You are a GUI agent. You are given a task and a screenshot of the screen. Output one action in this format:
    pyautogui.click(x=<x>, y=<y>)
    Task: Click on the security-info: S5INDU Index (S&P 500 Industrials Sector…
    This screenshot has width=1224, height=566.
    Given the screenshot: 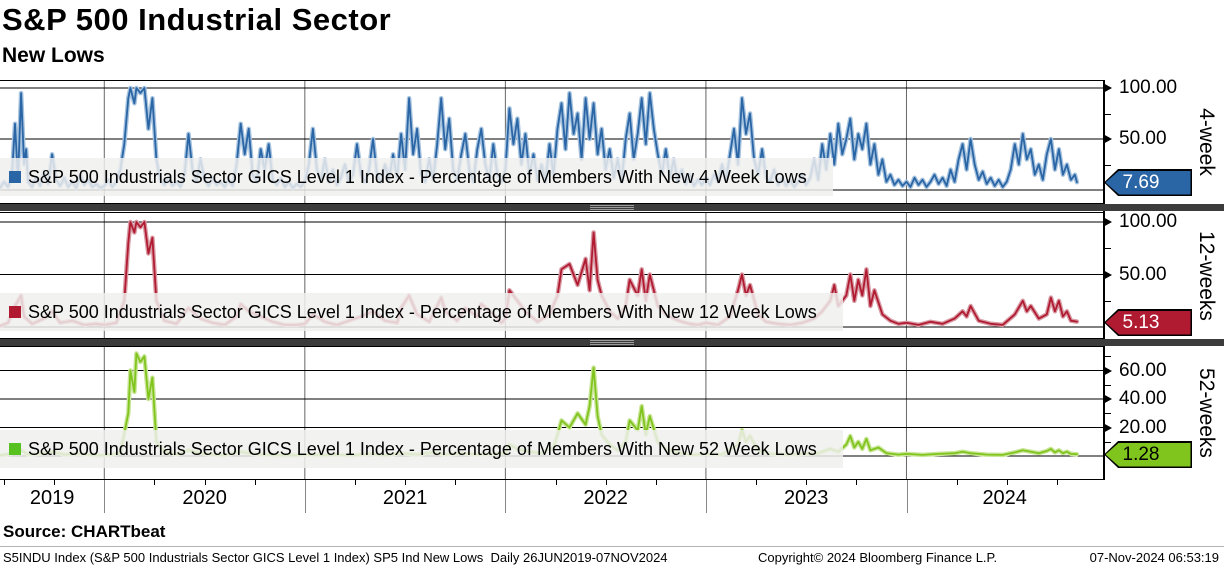 What is the action you would take?
    pyautogui.click(x=335, y=557)
    